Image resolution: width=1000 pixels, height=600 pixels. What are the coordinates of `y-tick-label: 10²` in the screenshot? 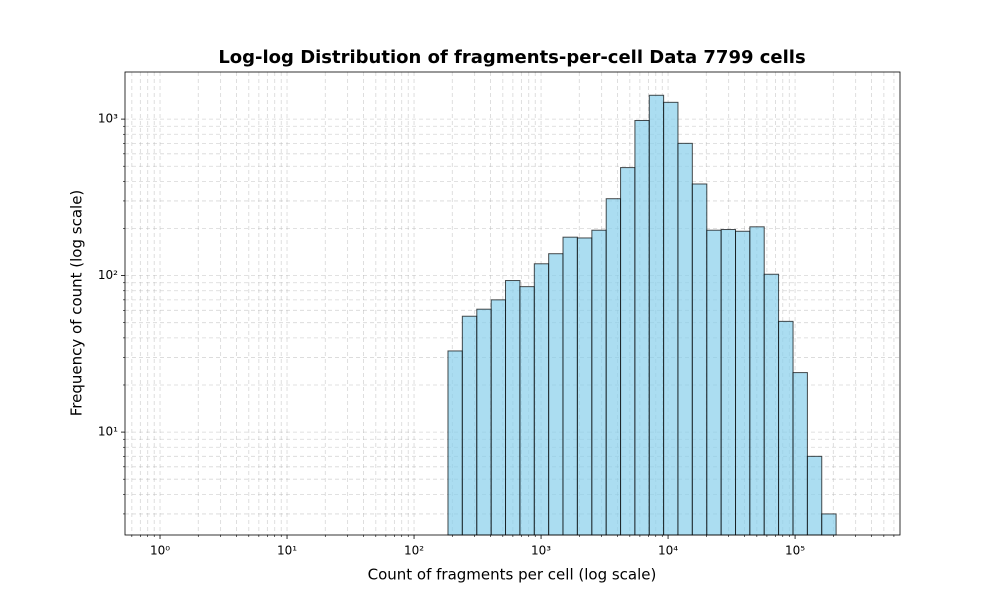 It's located at (108, 275).